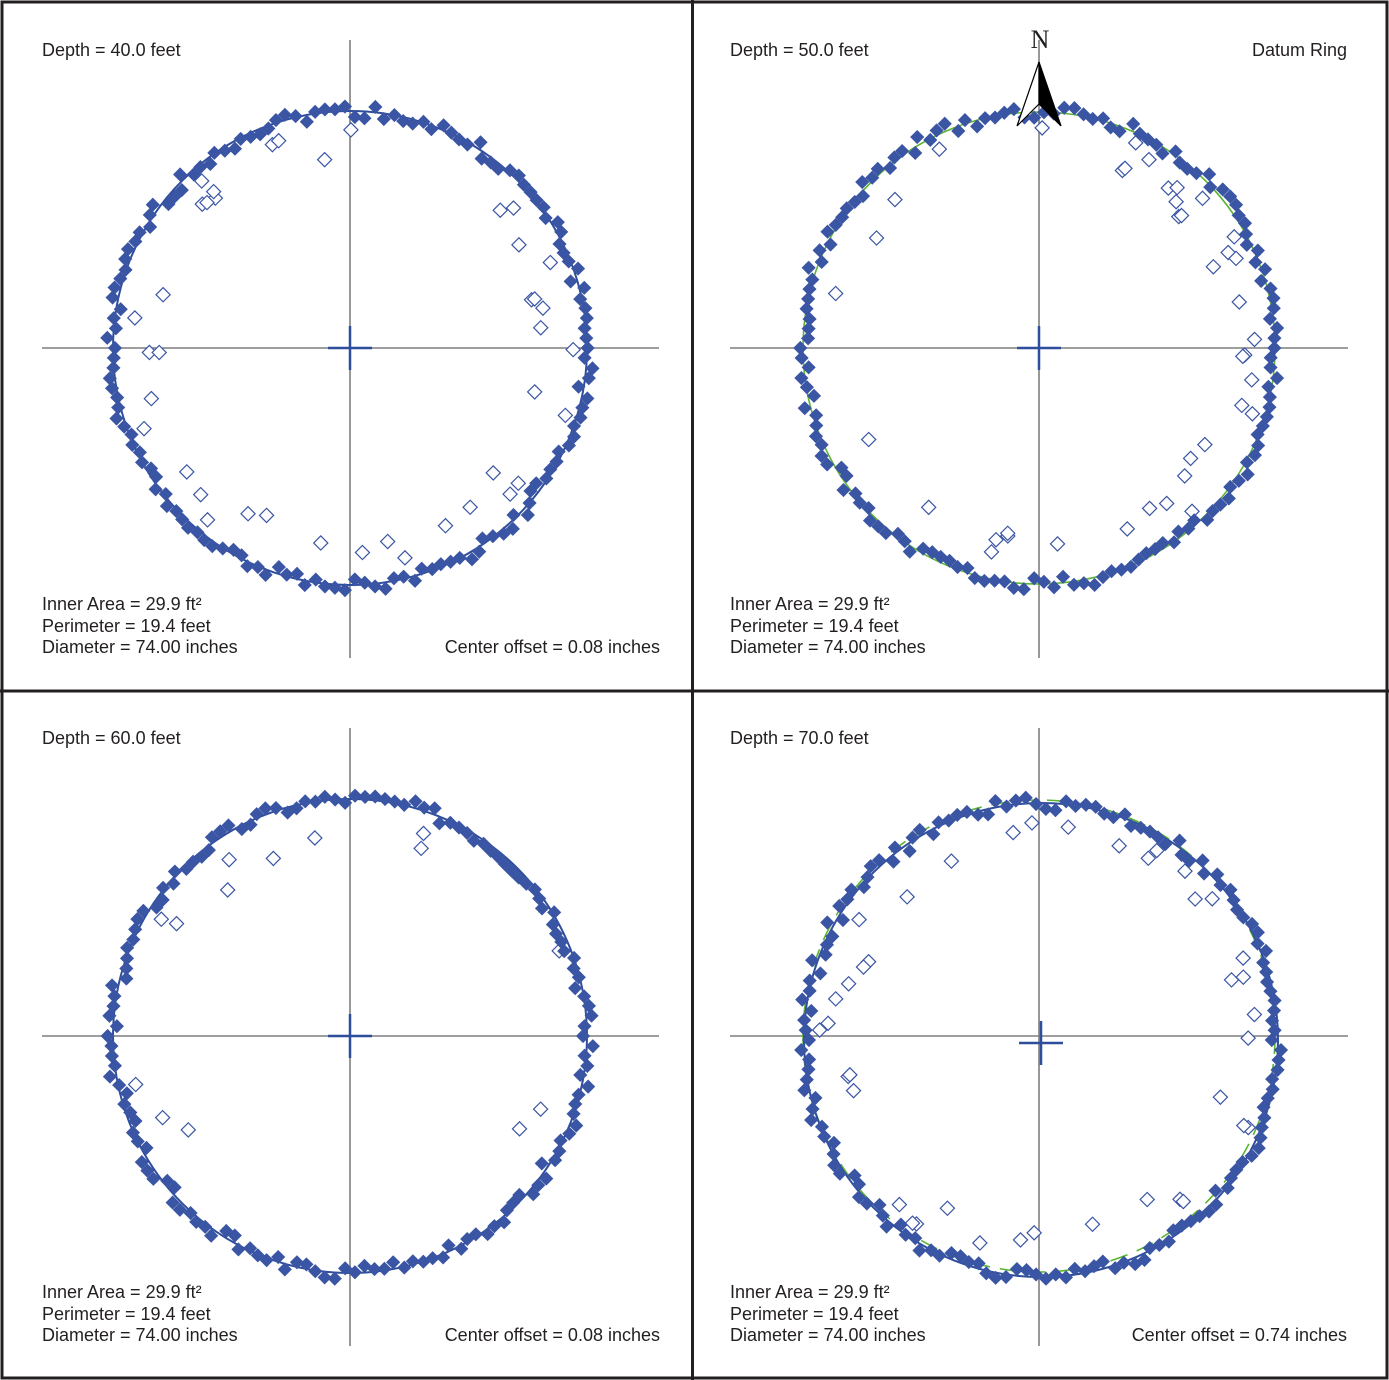  What do you see at coordinates (810, 604) in the screenshot?
I see `inner-area-label: Inner Area = 29.9 ft²` at bounding box center [810, 604].